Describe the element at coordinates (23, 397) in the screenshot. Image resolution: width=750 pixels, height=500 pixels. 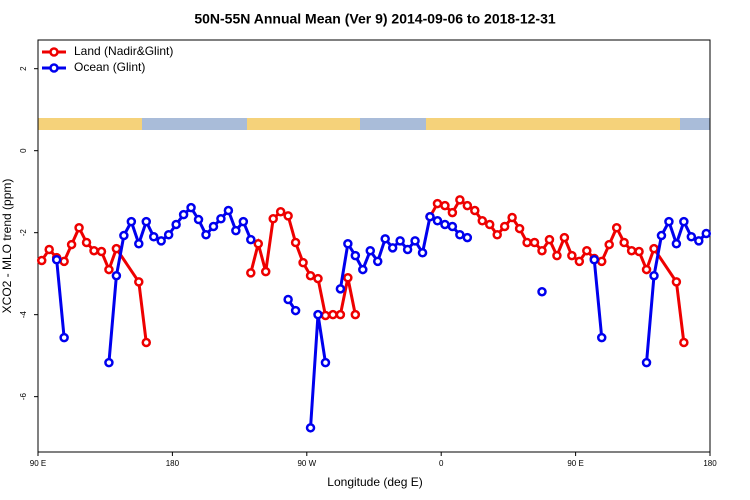
I see `y-tick-label: -6` at that location.